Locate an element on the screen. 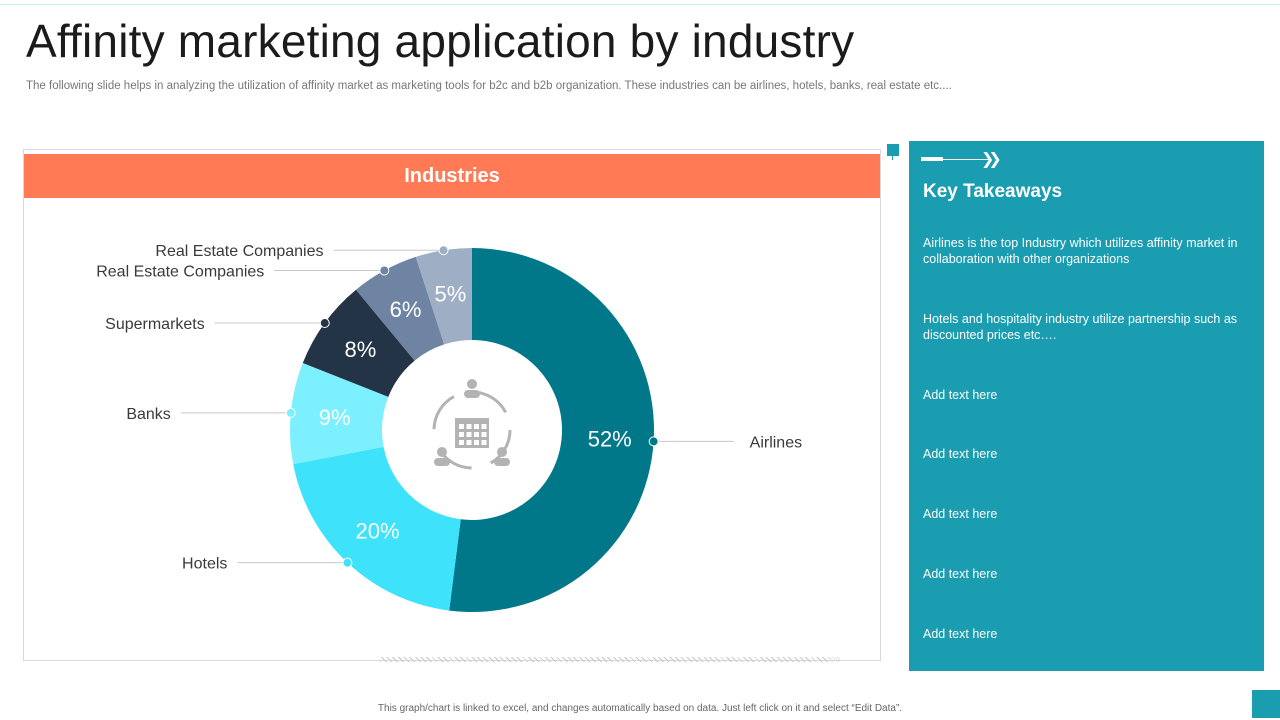 The image size is (1280, 720). takeaway-item-3: Add text here is located at coordinates (960, 395).